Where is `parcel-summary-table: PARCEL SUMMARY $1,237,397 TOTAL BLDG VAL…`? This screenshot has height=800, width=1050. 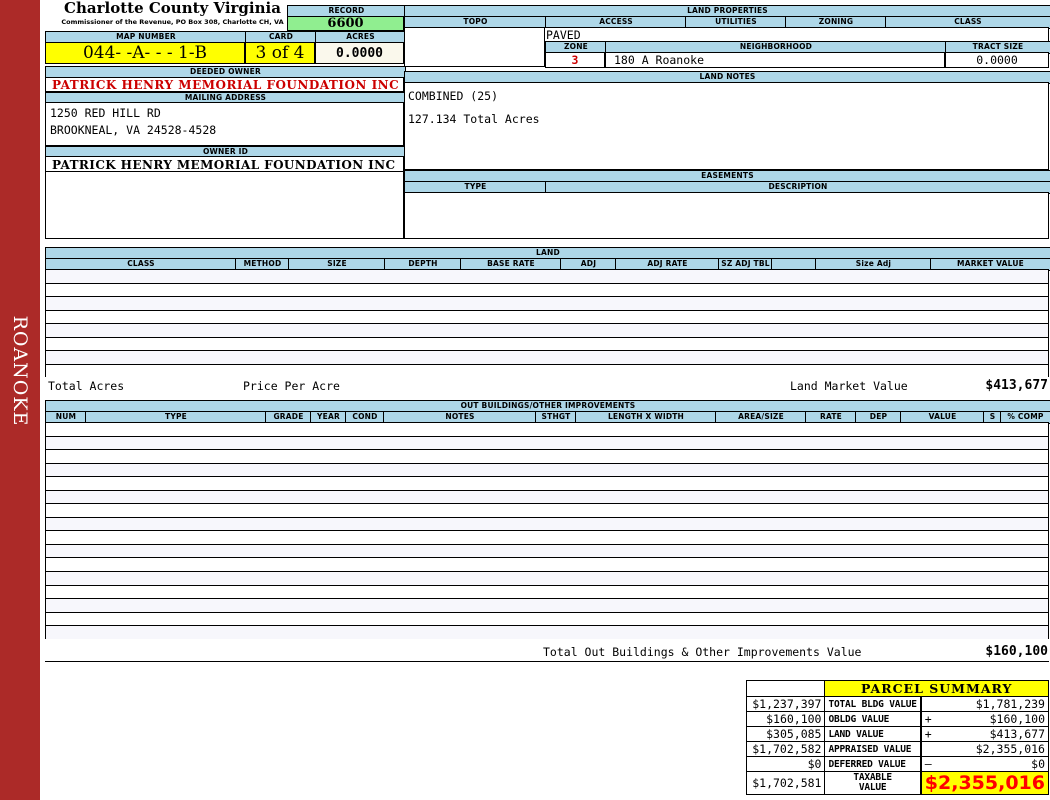 parcel-summary-table: PARCEL SUMMARY $1,237,397 TOTAL BLDG VAL… is located at coordinates (897, 737).